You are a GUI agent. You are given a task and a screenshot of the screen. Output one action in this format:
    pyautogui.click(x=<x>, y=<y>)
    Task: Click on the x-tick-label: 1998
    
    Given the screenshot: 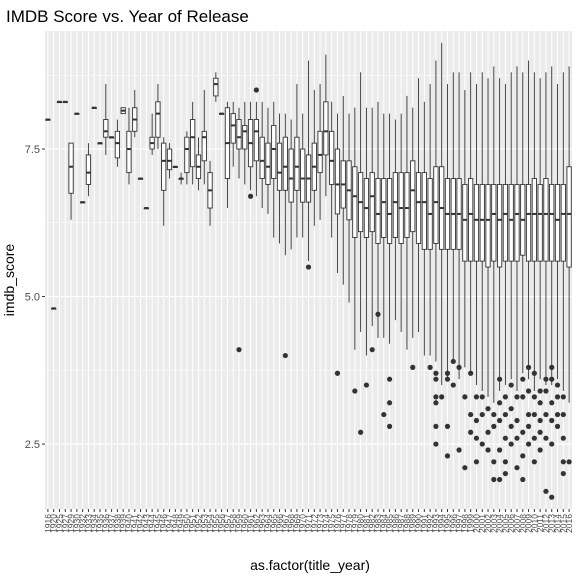 What is the action you would take?
    pyautogui.click(x=465, y=523)
    